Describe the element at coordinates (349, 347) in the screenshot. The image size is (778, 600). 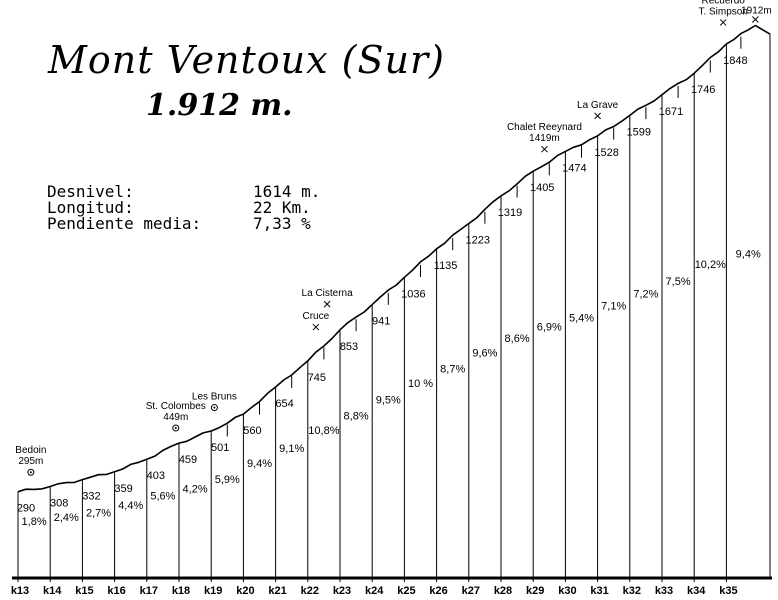
I see `altitude-label: 853` at that location.